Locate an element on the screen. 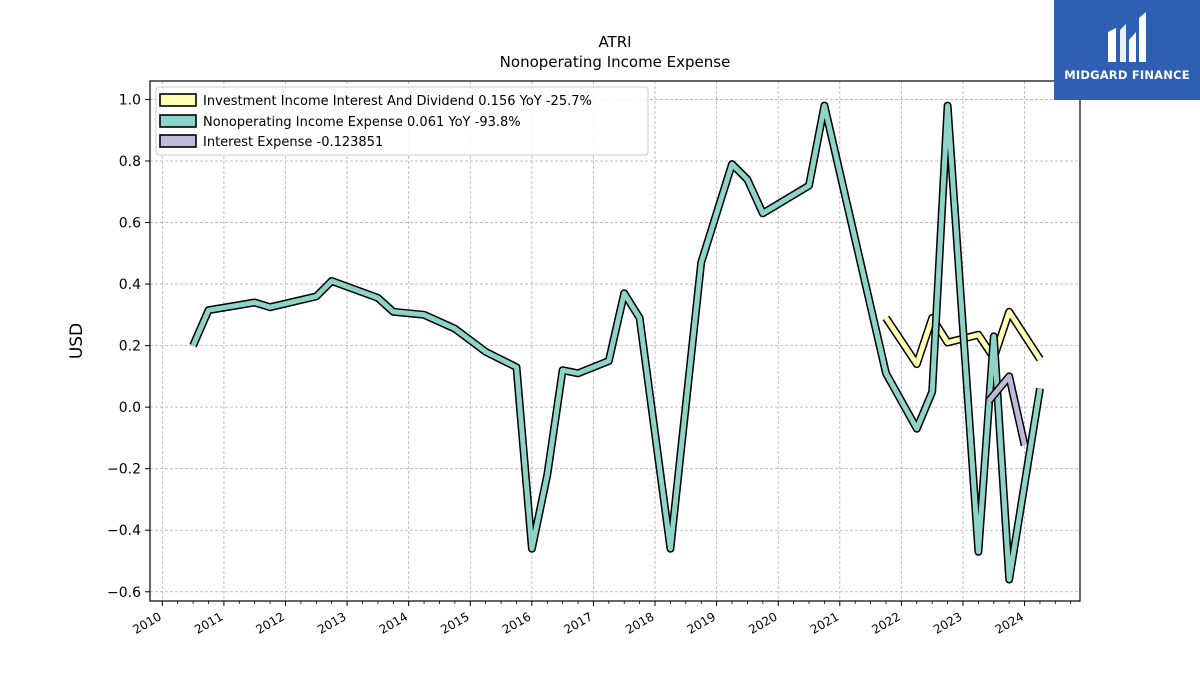 The image size is (1200, 675). legend-swatch-interest is located at coordinates (178, 141).